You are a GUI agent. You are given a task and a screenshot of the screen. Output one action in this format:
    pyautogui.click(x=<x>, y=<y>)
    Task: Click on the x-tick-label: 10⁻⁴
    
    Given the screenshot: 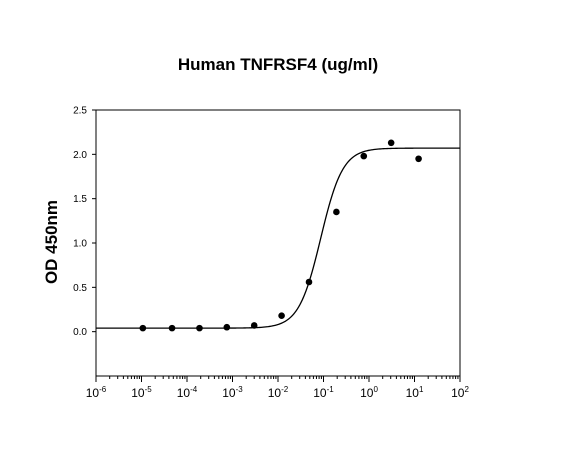 What is the action you would take?
    pyautogui.click(x=187, y=392)
    